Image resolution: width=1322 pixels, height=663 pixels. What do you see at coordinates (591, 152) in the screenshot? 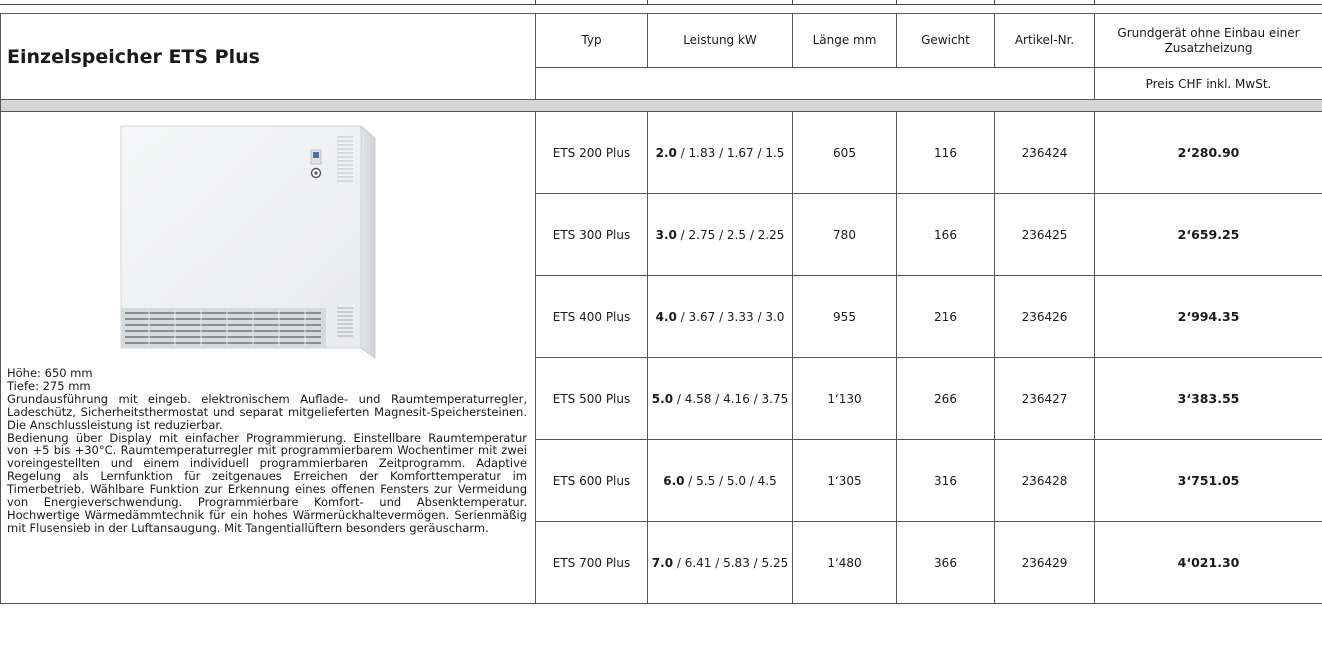
I see `cell-typ: ETS 200 Plus` at bounding box center [591, 152].